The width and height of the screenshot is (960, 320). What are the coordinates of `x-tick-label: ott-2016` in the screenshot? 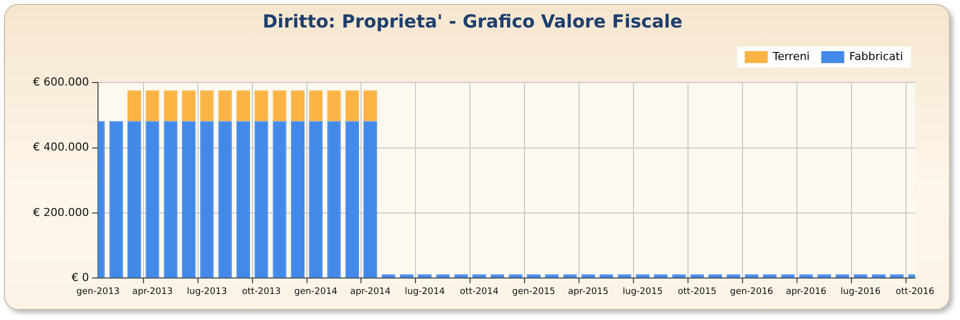 It's located at (915, 291).